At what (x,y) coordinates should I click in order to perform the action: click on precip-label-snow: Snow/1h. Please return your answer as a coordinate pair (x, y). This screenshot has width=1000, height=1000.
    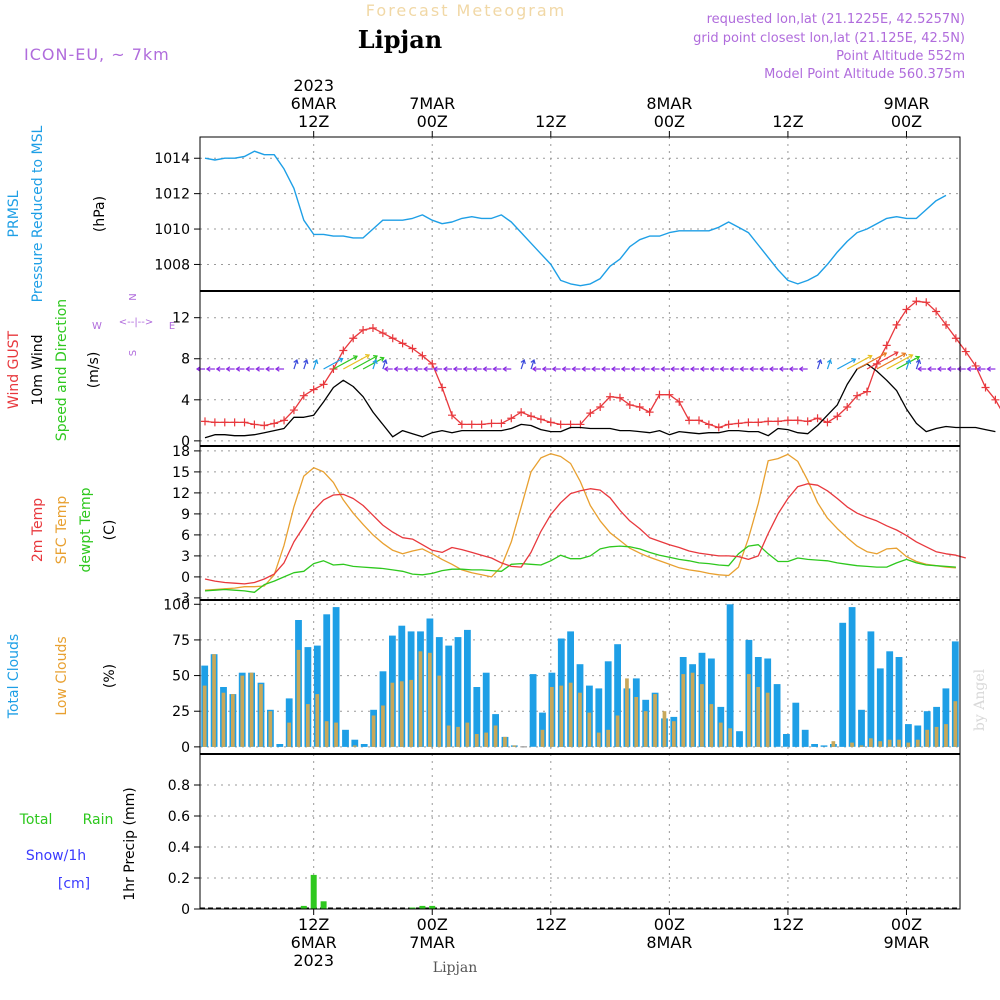
    Looking at the image, I should click on (56, 856).